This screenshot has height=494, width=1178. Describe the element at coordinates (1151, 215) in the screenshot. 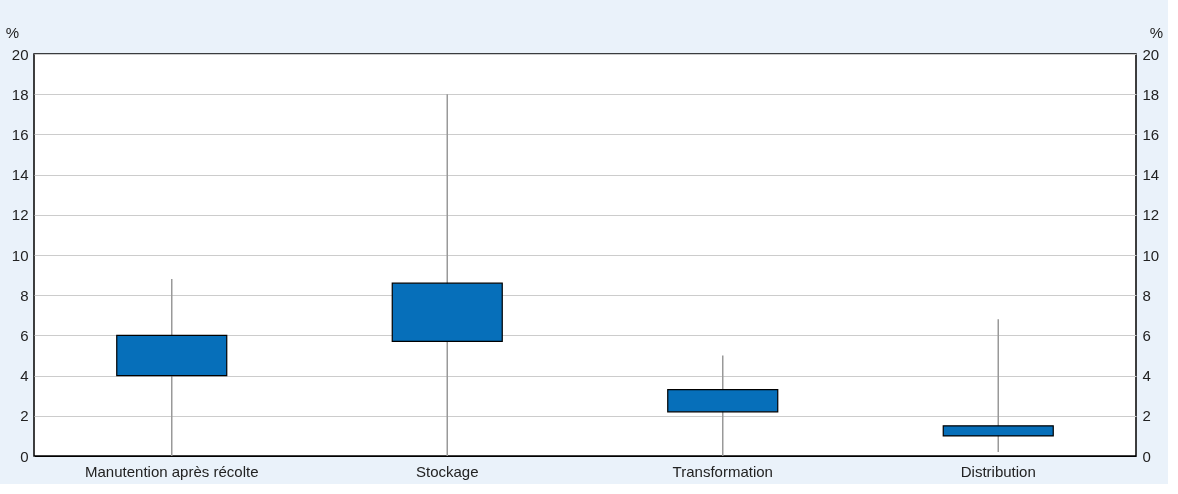

I see `y2-tick-label: 12` at that location.